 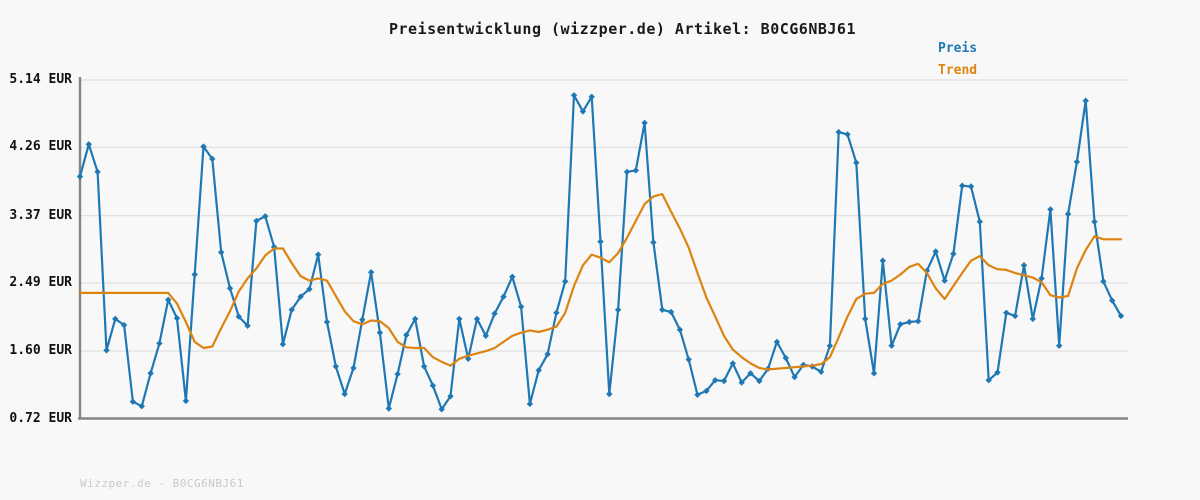 What do you see at coordinates (40, 215) in the screenshot?
I see `y-axis-tick-label: 3.37 EUR` at bounding box center [40, 215].